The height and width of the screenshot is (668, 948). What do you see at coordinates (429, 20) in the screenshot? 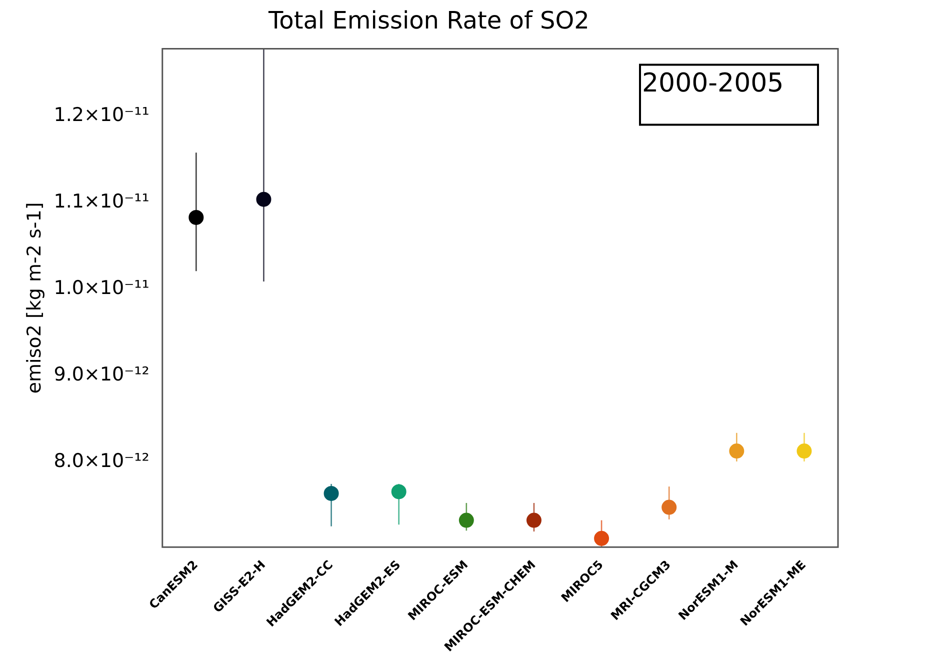
I see `chart-title: Total Emission Rate of SO2` at bounding box center [429, 20].